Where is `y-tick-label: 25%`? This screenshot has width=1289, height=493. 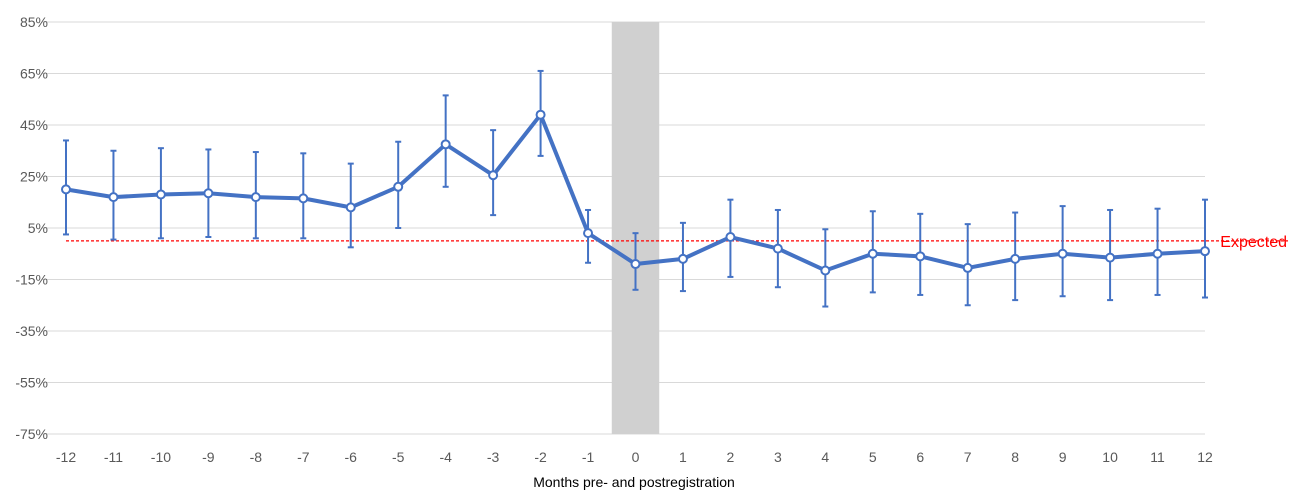 y-tick-label: 25% is located at coordinates (34, 177).